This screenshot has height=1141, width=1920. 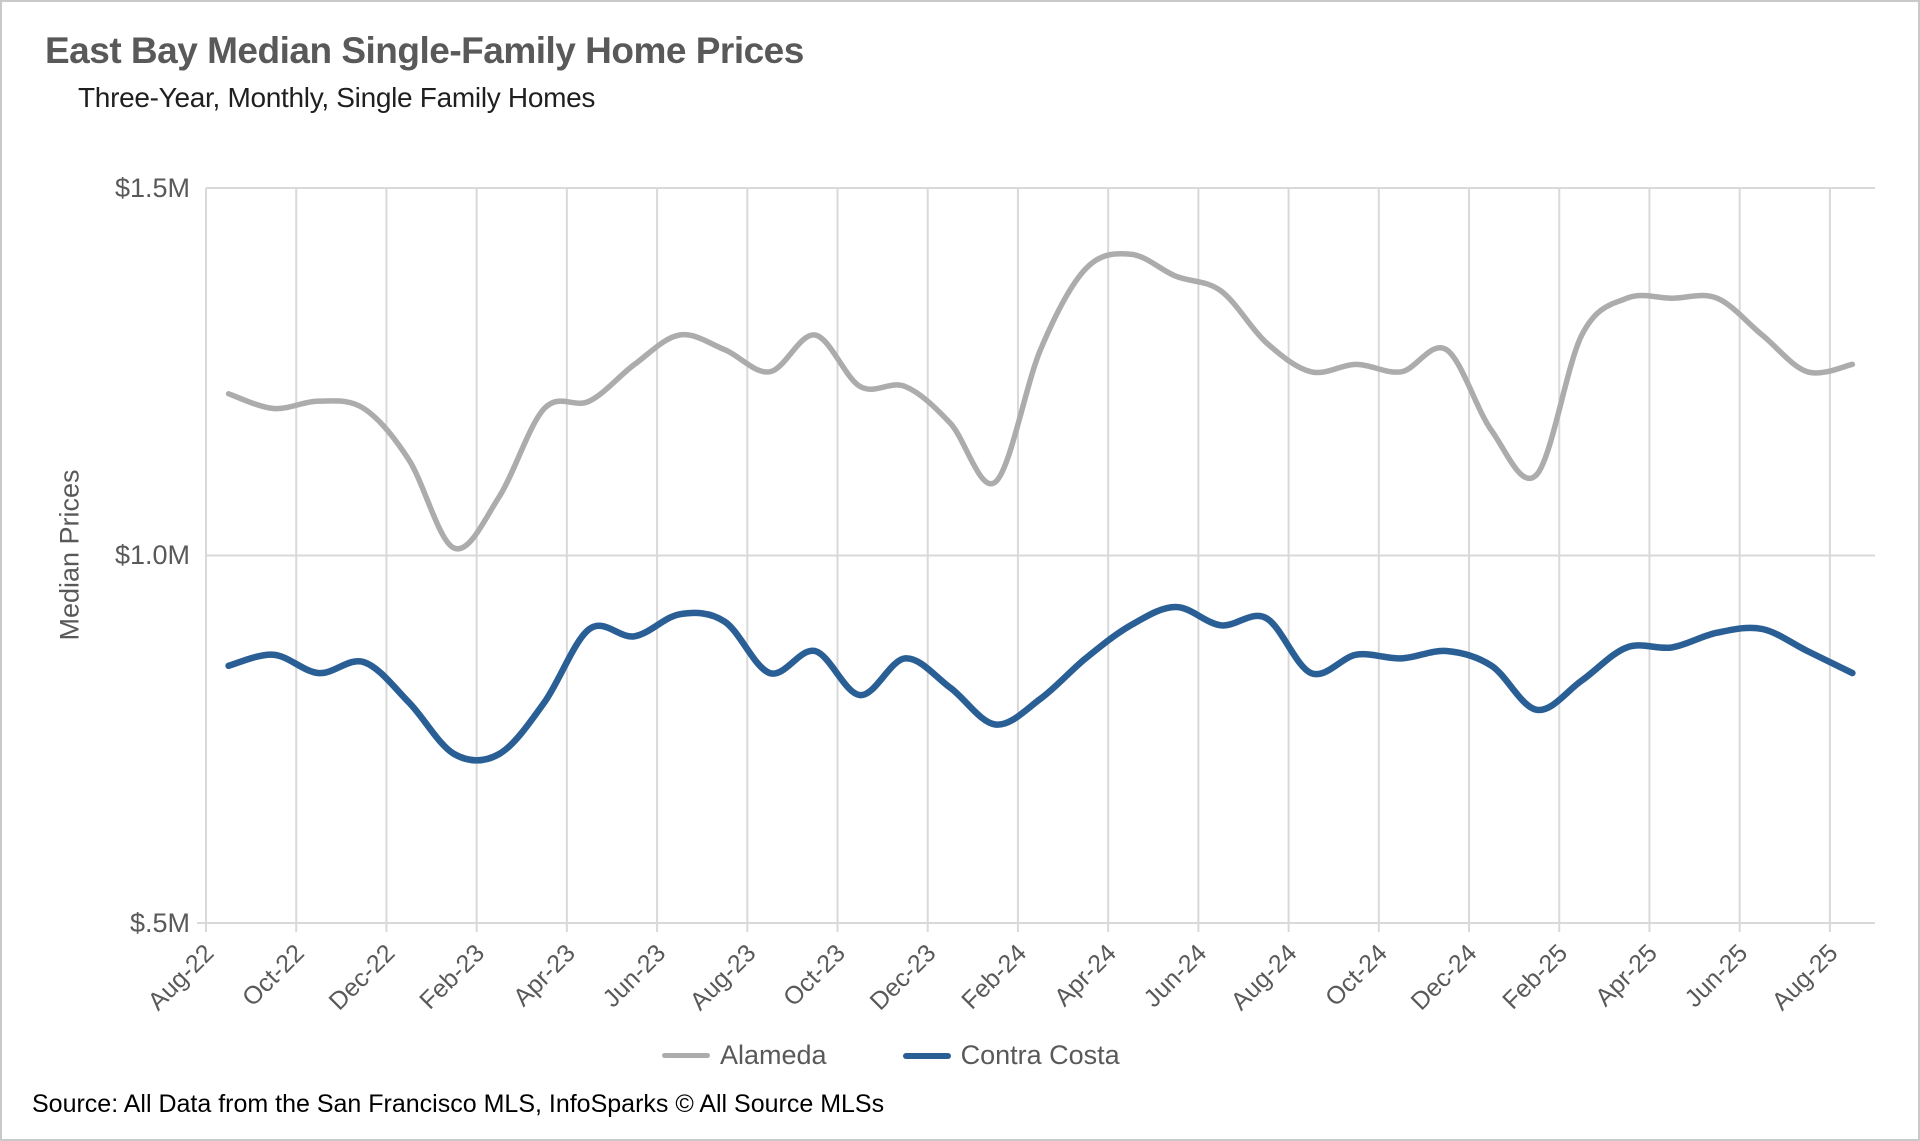 I want to click on legend-item-alameda: Alameda, so click(x=744, y=1055).